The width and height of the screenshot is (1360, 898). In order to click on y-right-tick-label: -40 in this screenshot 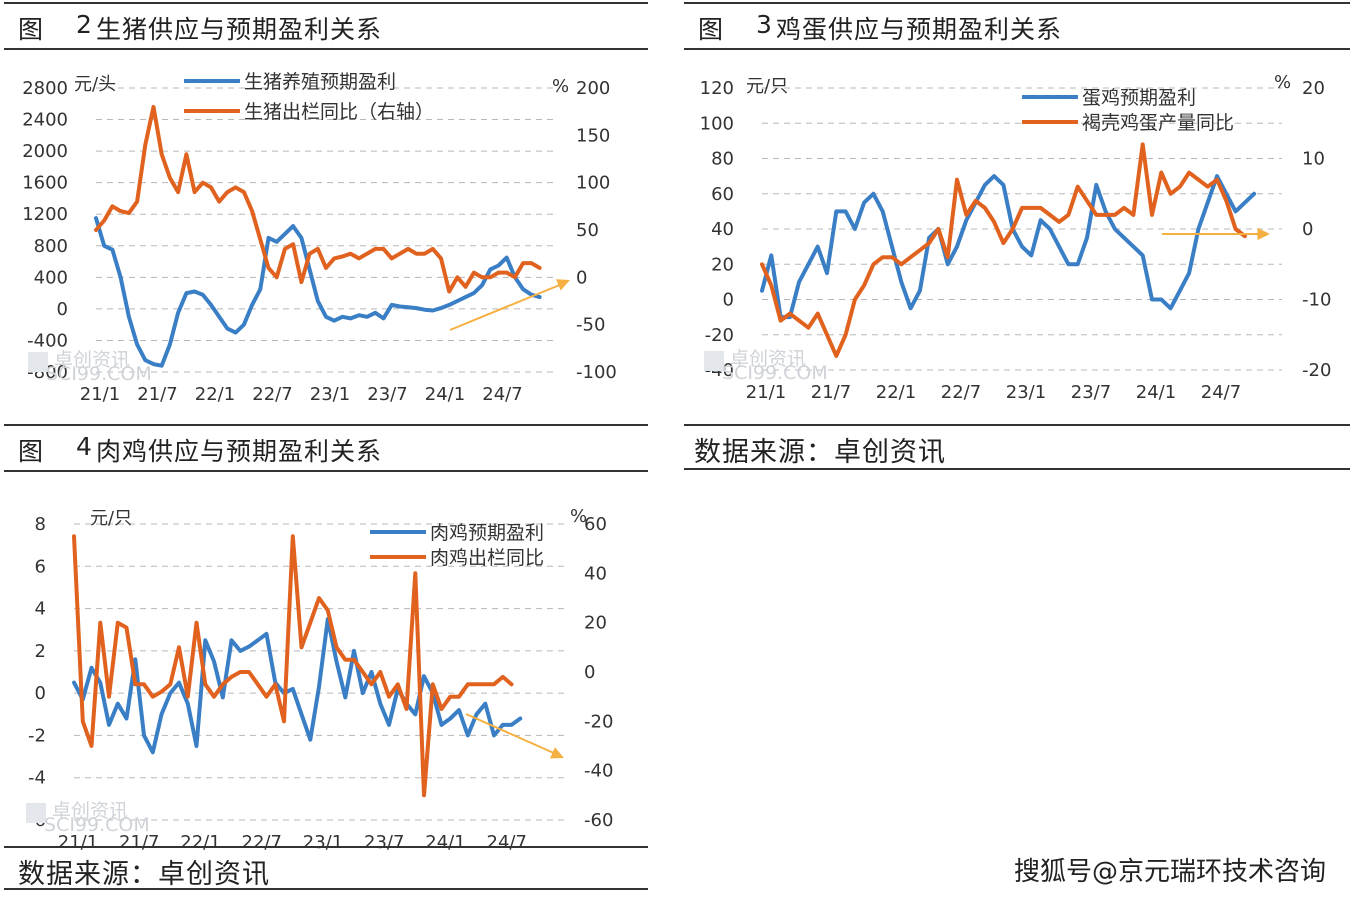, I will do `click(598, 771)`.